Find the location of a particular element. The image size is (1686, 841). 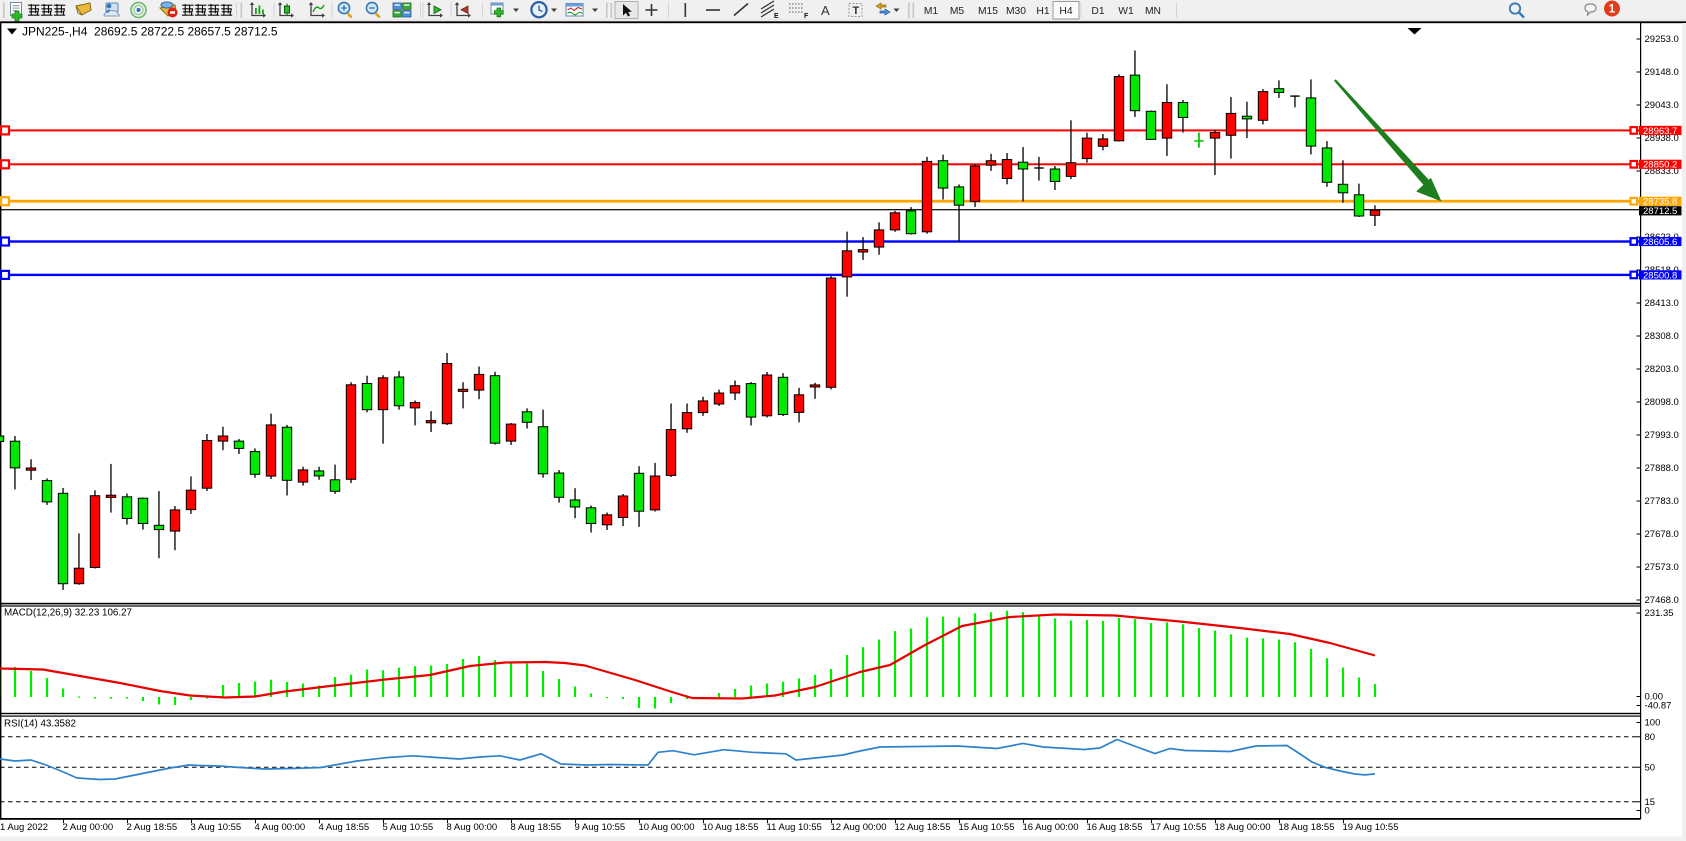

svg-text: 28850.2 is located at coordinates (1660, 165).